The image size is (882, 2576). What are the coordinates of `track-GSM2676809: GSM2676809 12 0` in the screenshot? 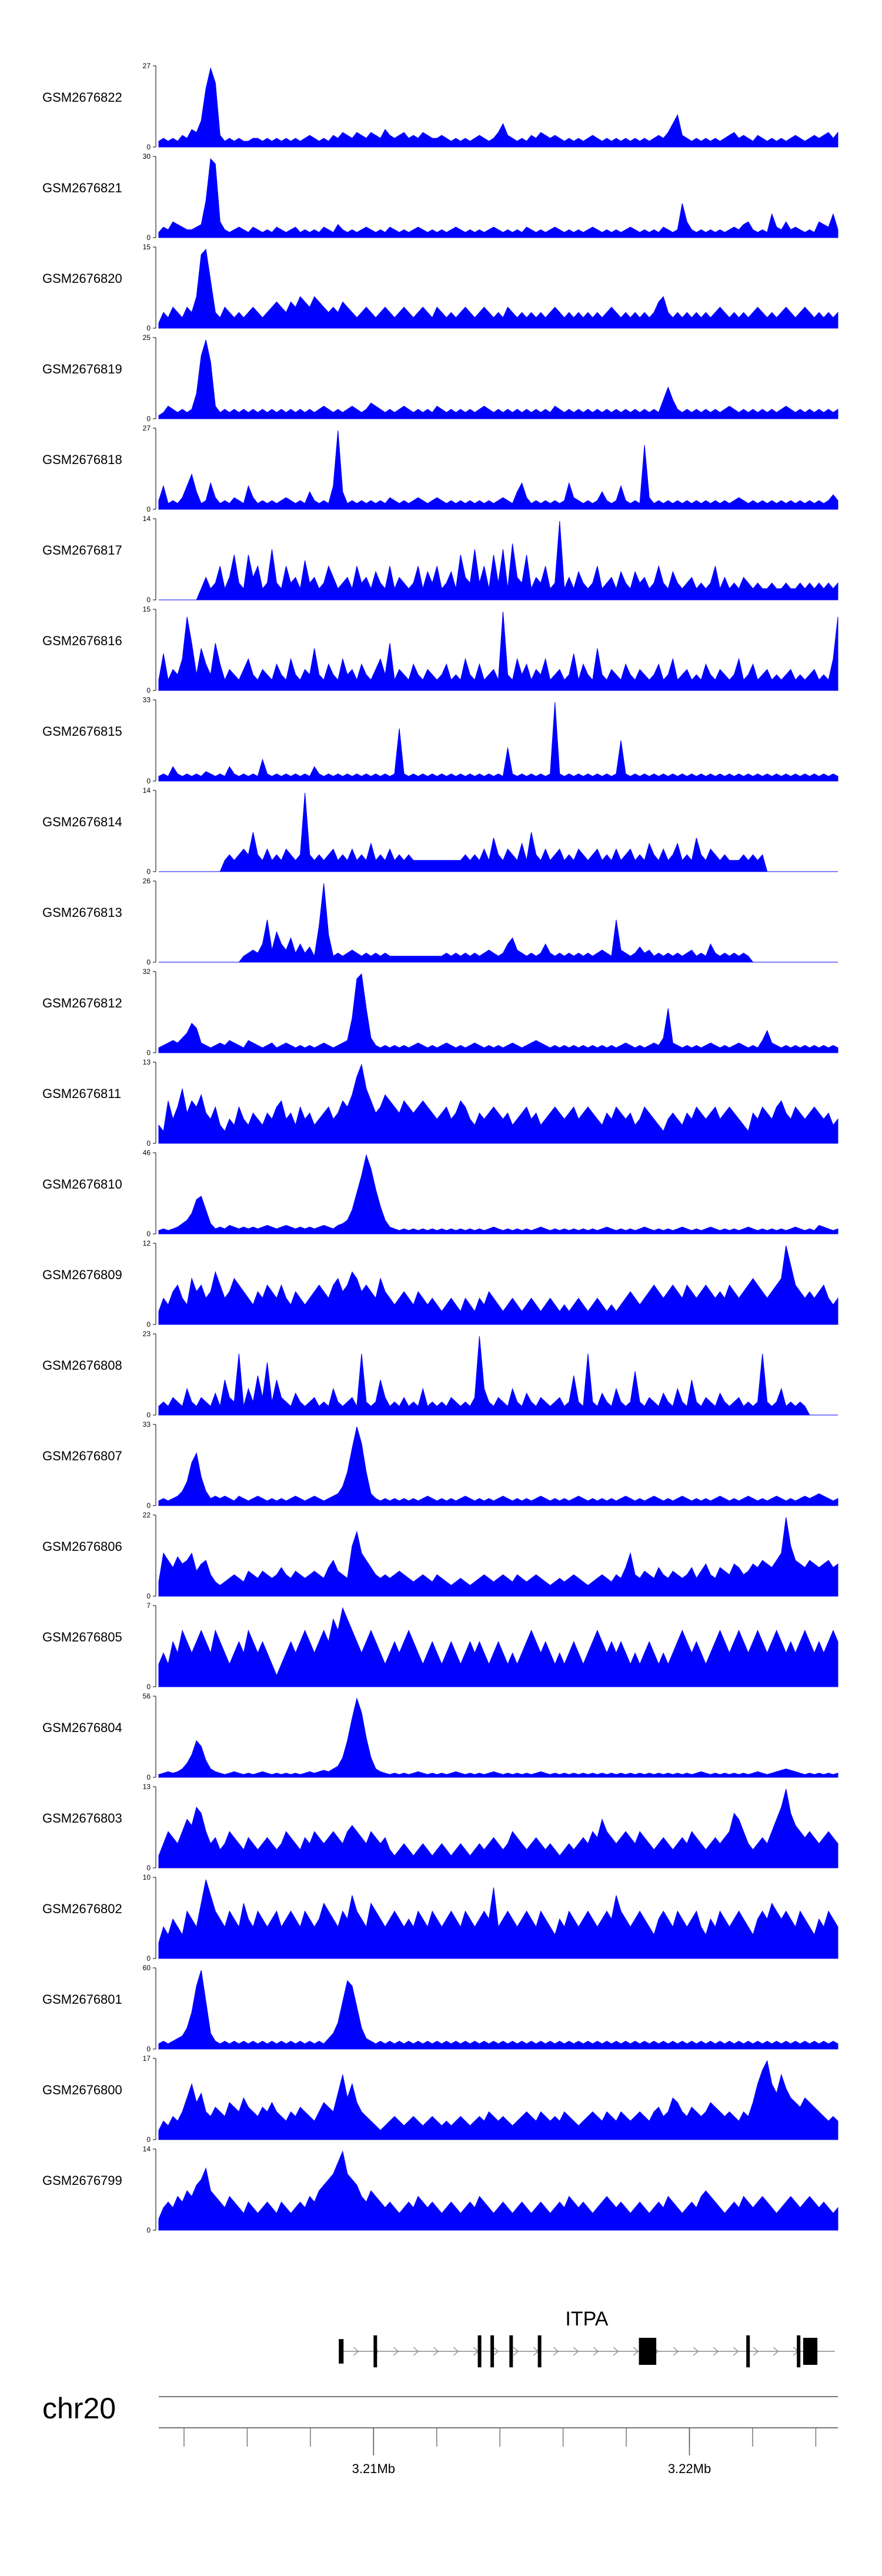 It's located at (440, 1284).